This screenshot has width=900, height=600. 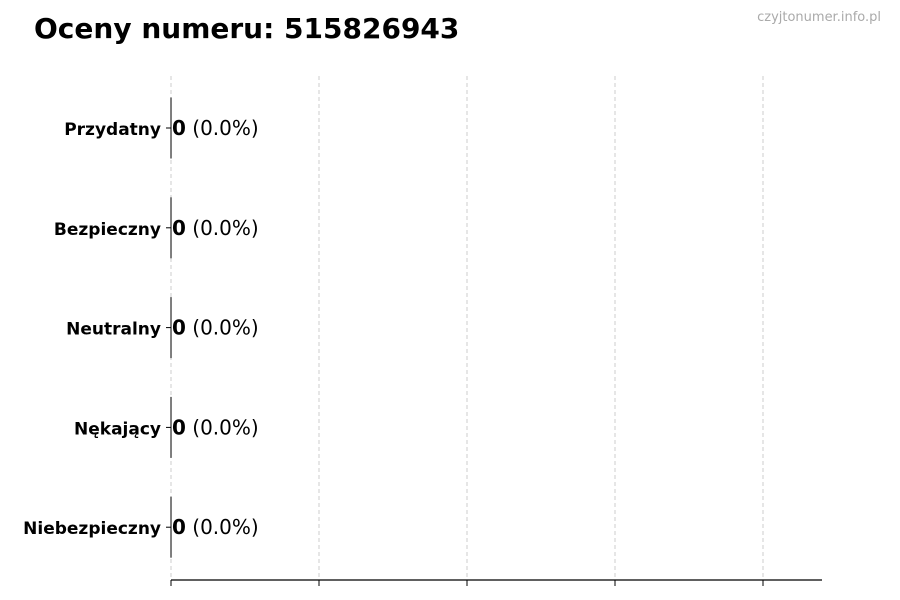 I want to click on category-label: Nękający, so click(x=117, y=429).